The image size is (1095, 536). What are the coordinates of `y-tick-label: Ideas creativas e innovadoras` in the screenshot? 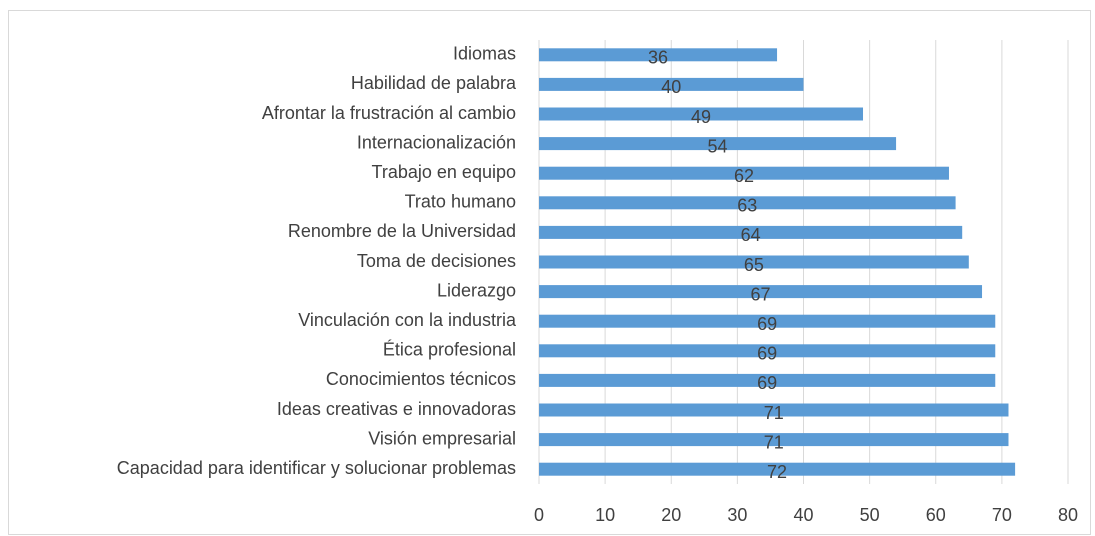 It's located at (396, 409).